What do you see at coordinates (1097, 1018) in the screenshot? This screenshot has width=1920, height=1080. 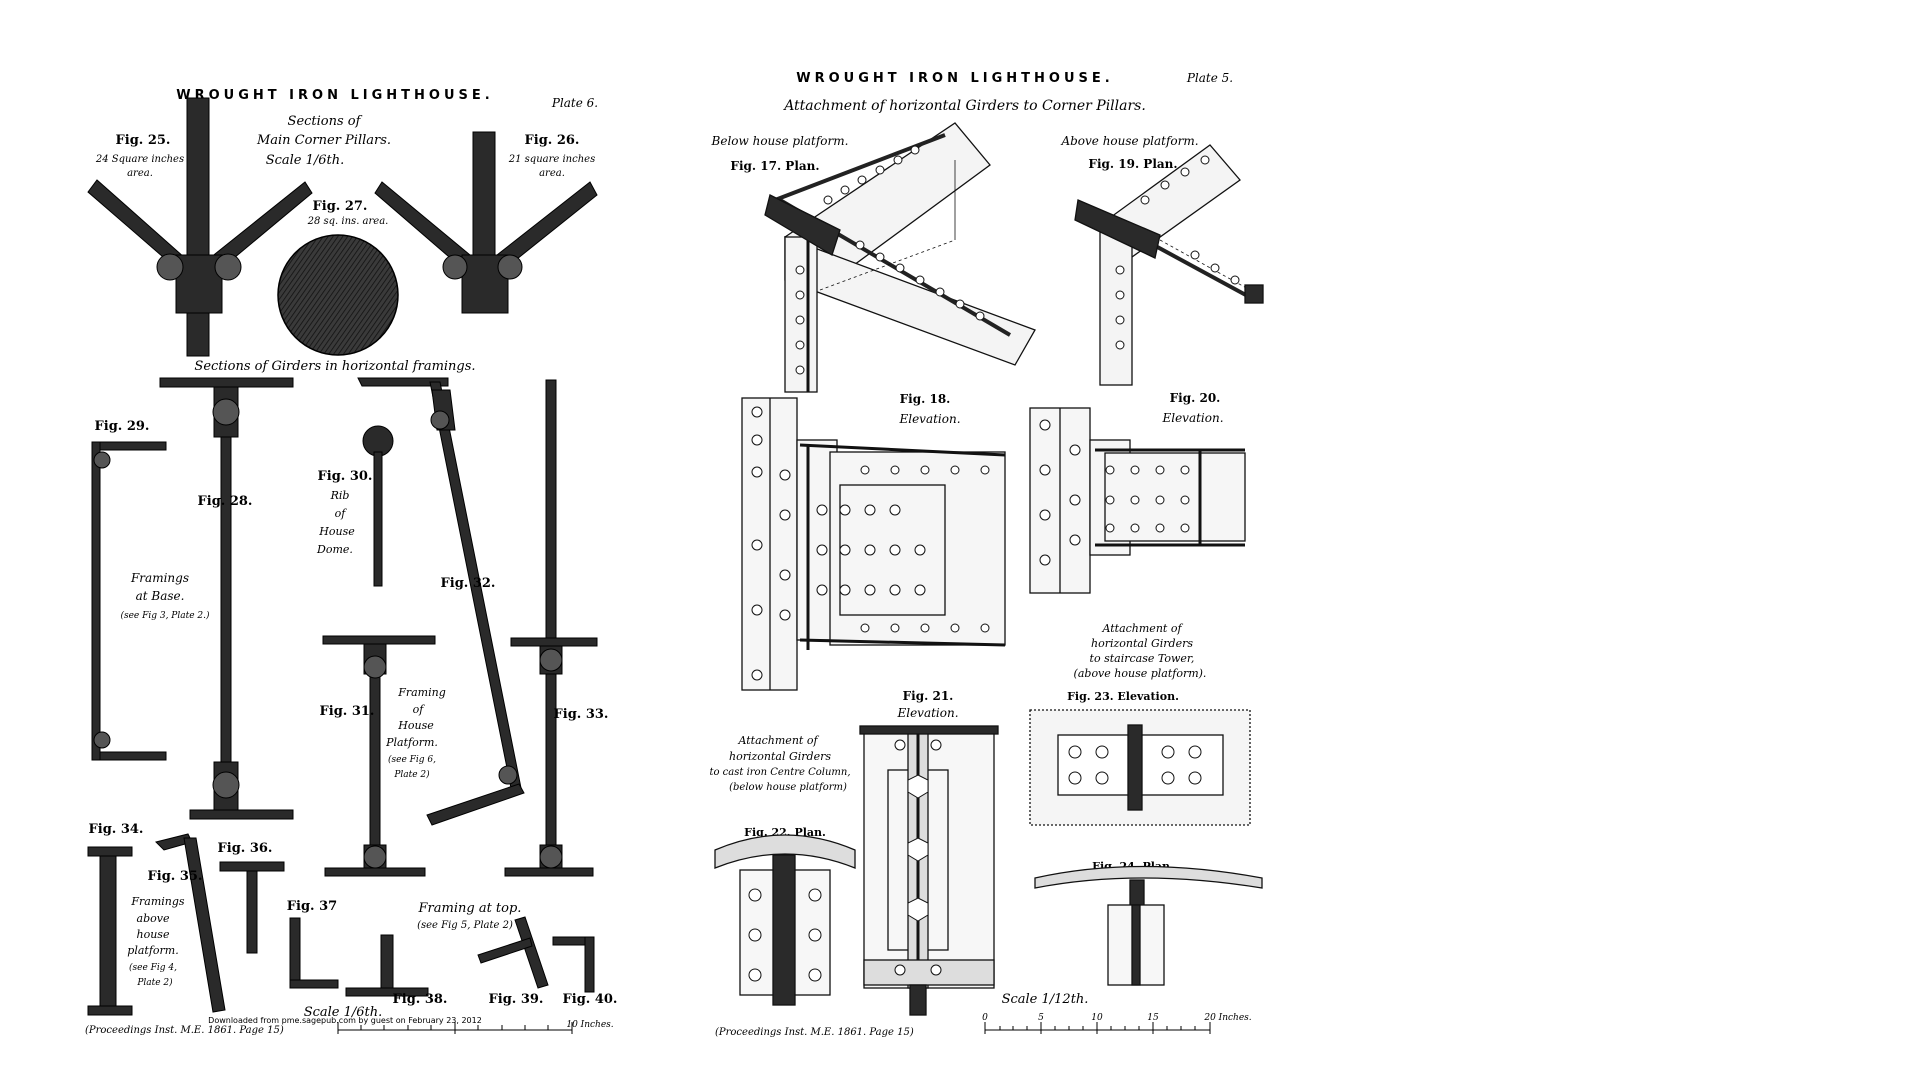 I see `scale-tick-10: 10` at bounding box center [1097, 1018].